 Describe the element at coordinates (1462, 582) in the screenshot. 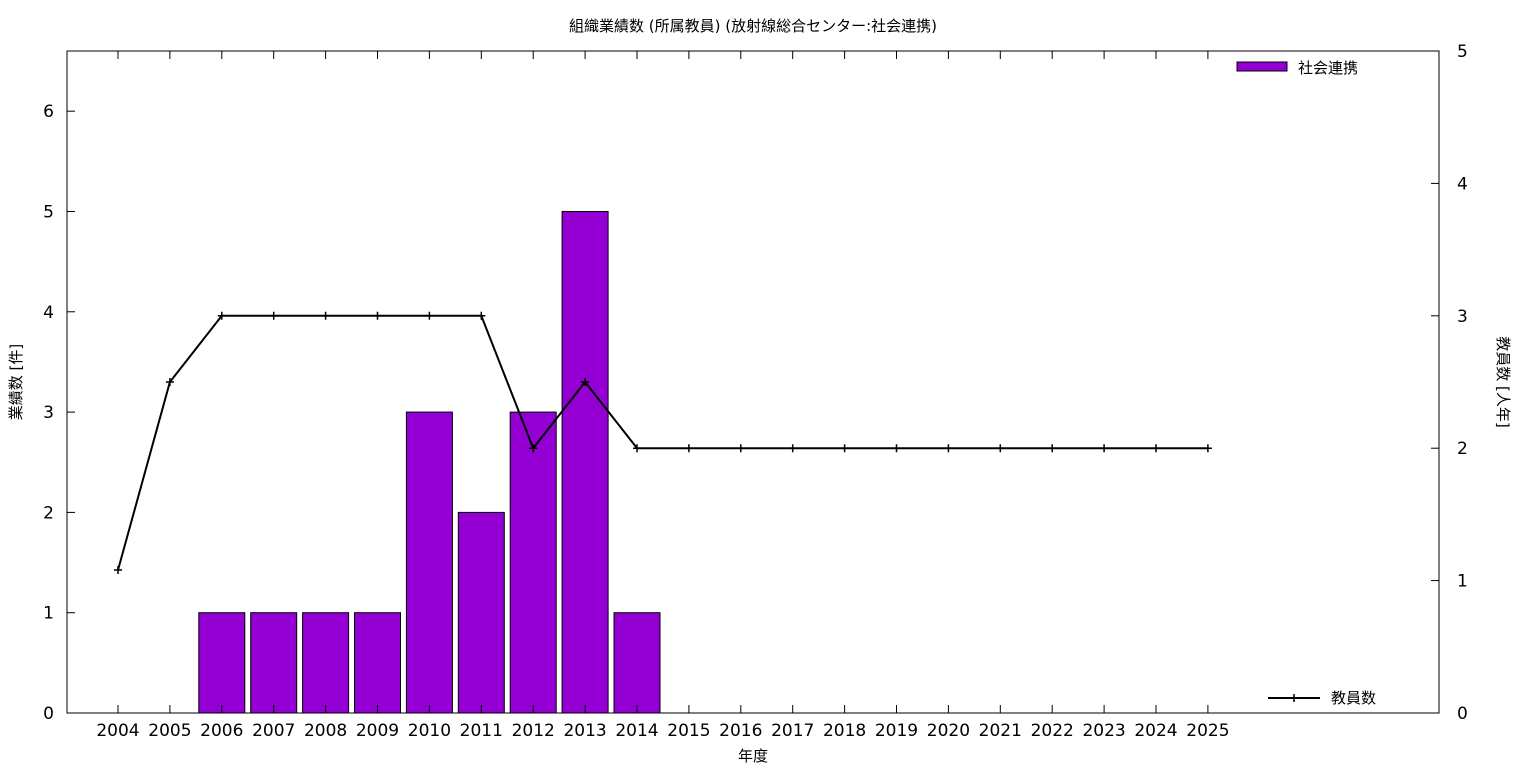

I see `y2-tick-label-1: 1` at that location.